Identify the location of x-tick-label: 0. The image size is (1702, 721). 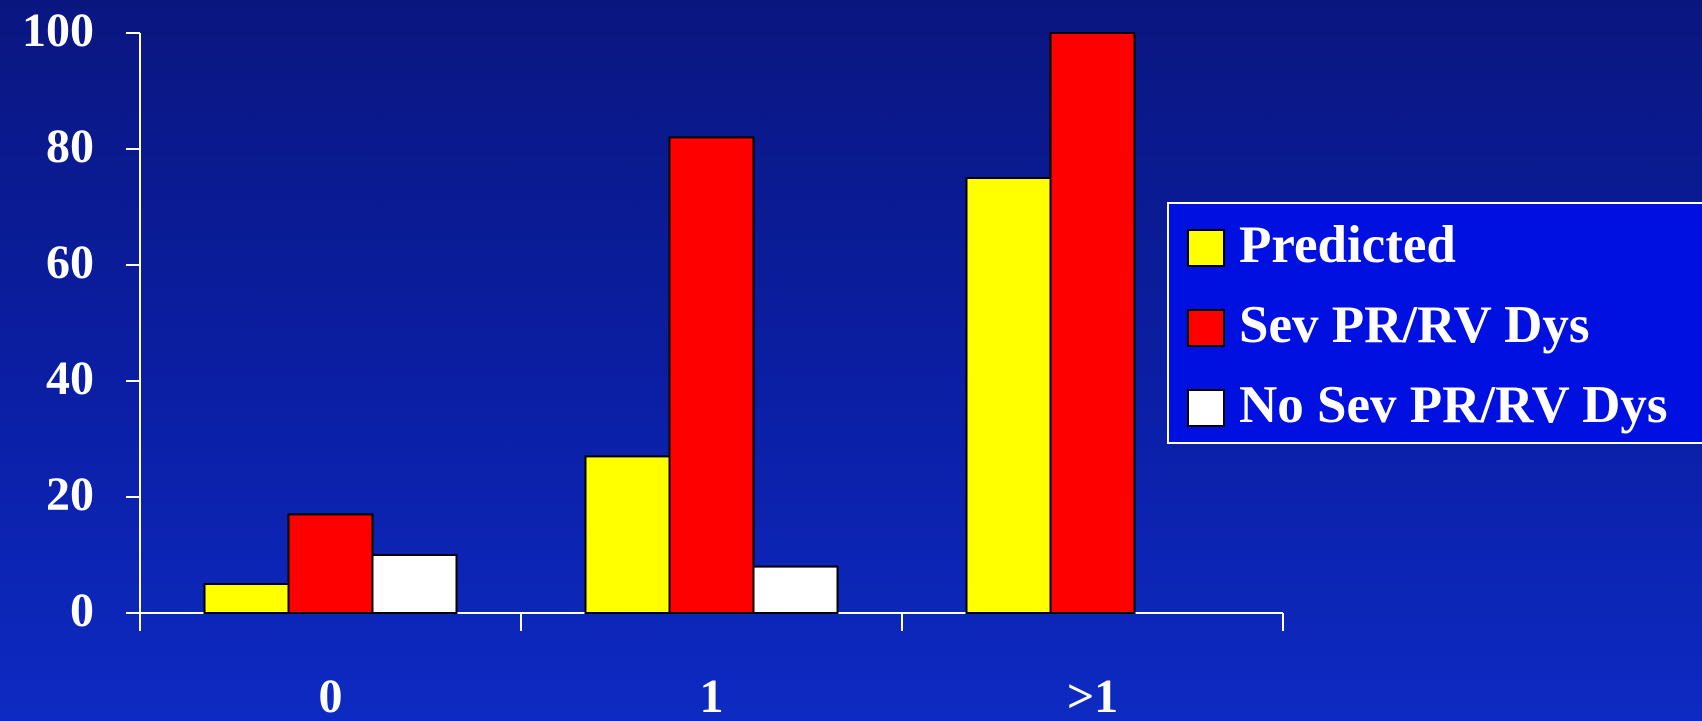
(331, 695).